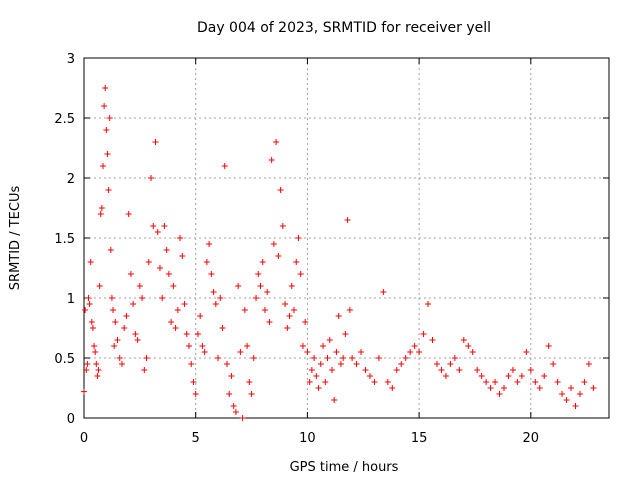 Image resolution: width=640 pixels, height=480 pixels. I want to click on y-tick-label: 2.5, so click(64, 119).